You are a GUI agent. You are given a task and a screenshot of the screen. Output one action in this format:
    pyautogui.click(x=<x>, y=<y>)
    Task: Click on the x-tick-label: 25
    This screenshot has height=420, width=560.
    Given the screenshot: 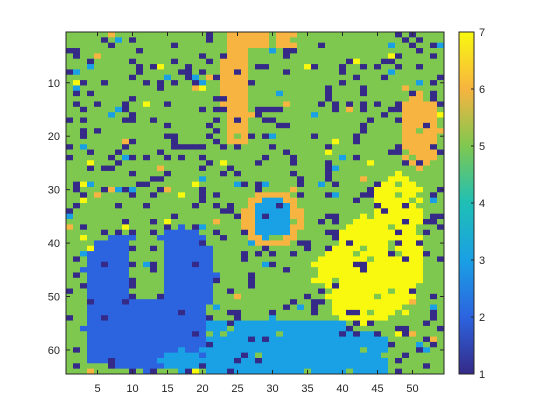 What is the action you would take?
    pyautogui.click(x=237, y=389)
    